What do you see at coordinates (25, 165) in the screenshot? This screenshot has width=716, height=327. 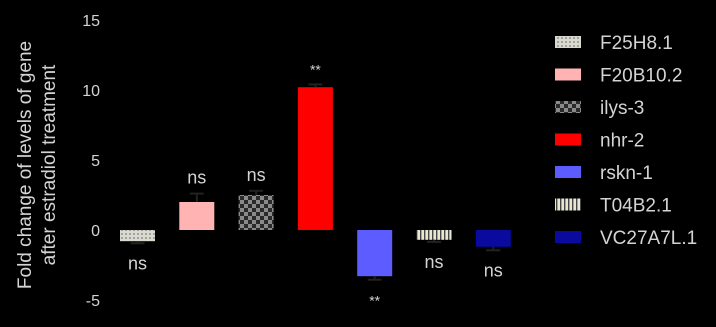 I see `y-axis-title-line1: Fold change of levels of gene` at bounding box center [25, 165].